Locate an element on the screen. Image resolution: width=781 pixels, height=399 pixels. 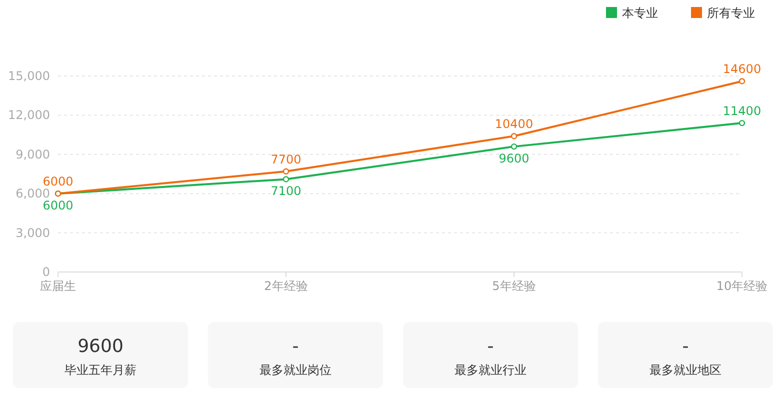
y-tick-label: 3,000 is located at coordinates (33, 233).